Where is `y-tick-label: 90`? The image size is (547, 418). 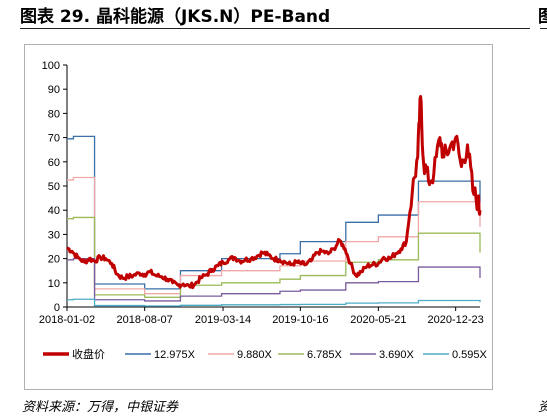
y-tick-label: 90 is located at coordinates (54, 90).